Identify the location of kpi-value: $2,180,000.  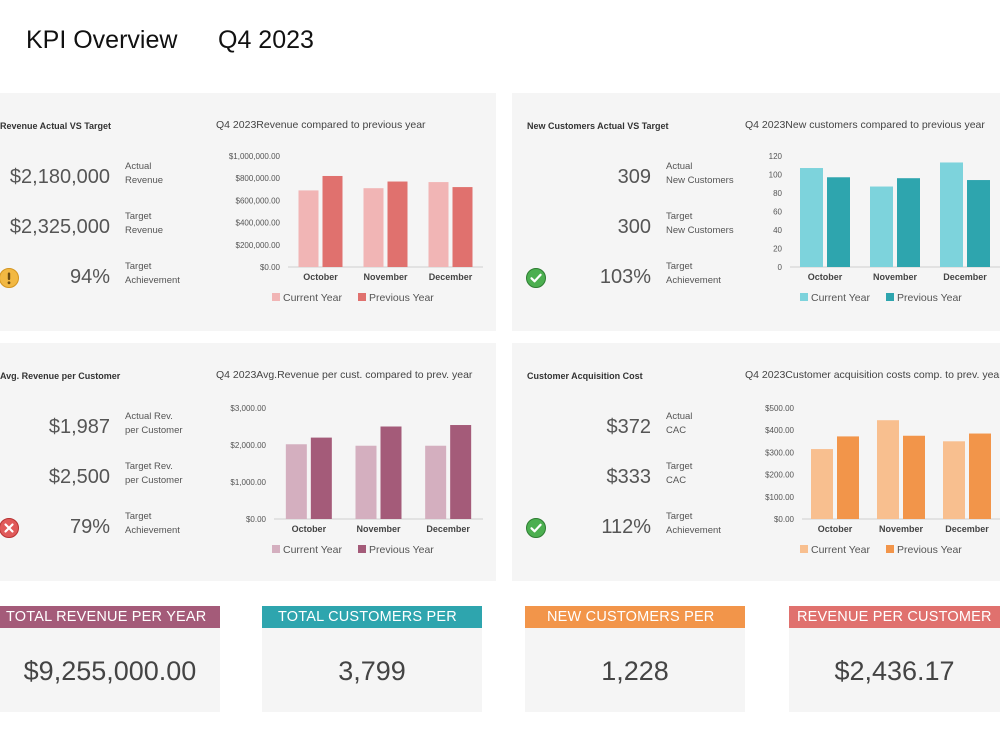
(59, 177).